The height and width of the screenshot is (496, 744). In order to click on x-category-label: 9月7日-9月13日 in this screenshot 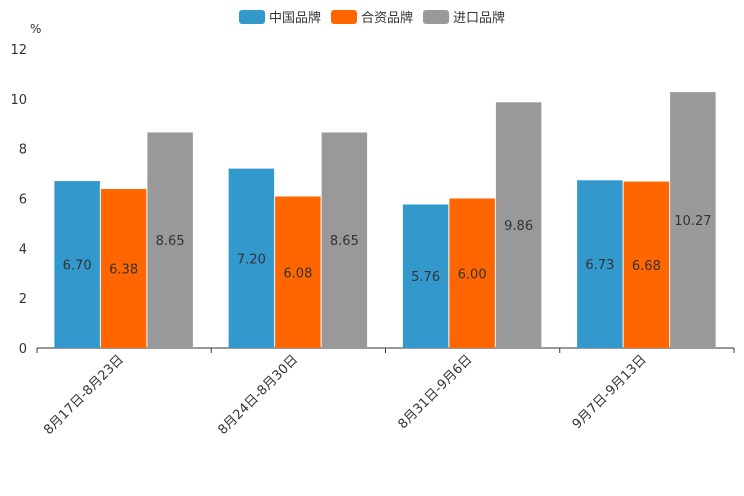, I will do `click(610, 392)`.